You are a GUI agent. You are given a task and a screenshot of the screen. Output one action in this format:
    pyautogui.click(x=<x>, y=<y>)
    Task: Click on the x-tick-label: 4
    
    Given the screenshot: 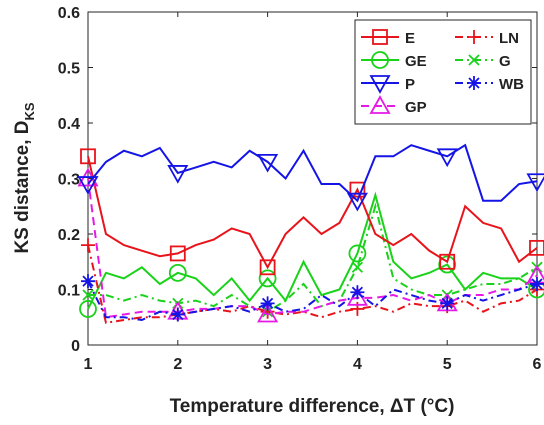 What is the action you would take?
    pyautogui.click(x=357, y=364)
    